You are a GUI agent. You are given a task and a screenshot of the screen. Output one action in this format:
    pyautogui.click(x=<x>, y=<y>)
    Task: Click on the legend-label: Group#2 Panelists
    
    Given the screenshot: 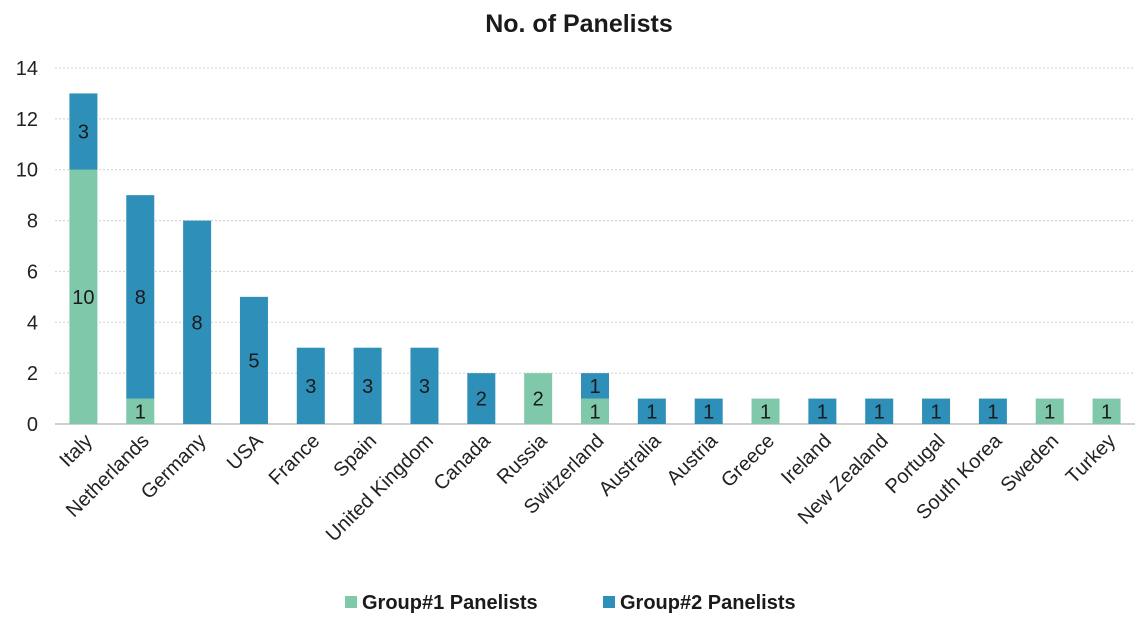 What is the action you would take?
    pyautogui.click(x=708, y=603)
    